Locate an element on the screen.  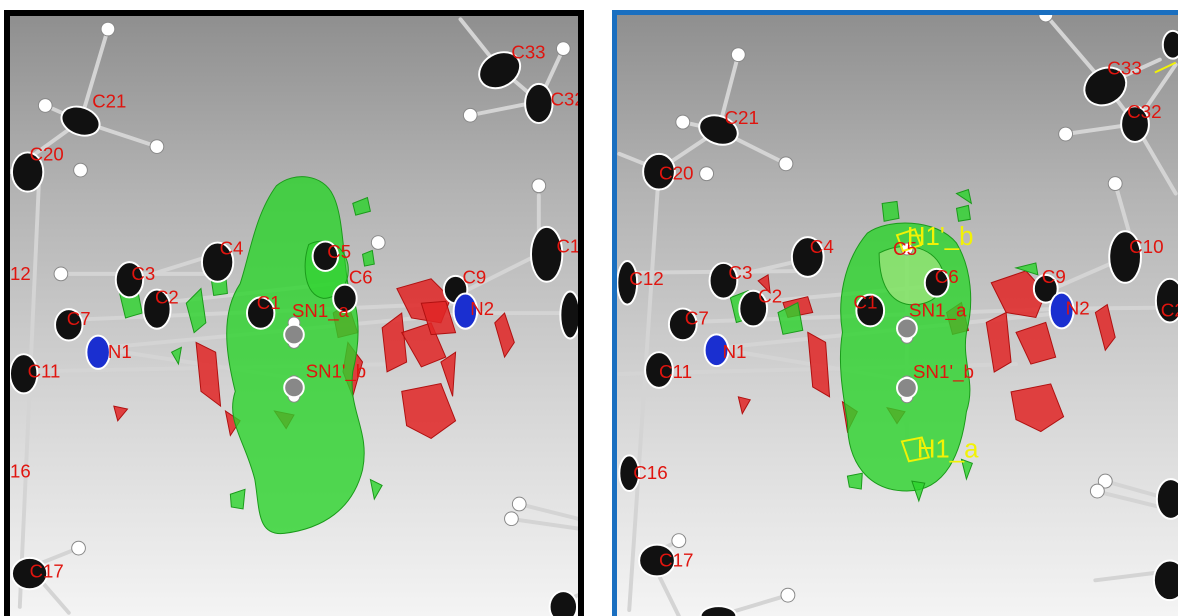
tin-atoms-right is located at coordinates (907, 358).